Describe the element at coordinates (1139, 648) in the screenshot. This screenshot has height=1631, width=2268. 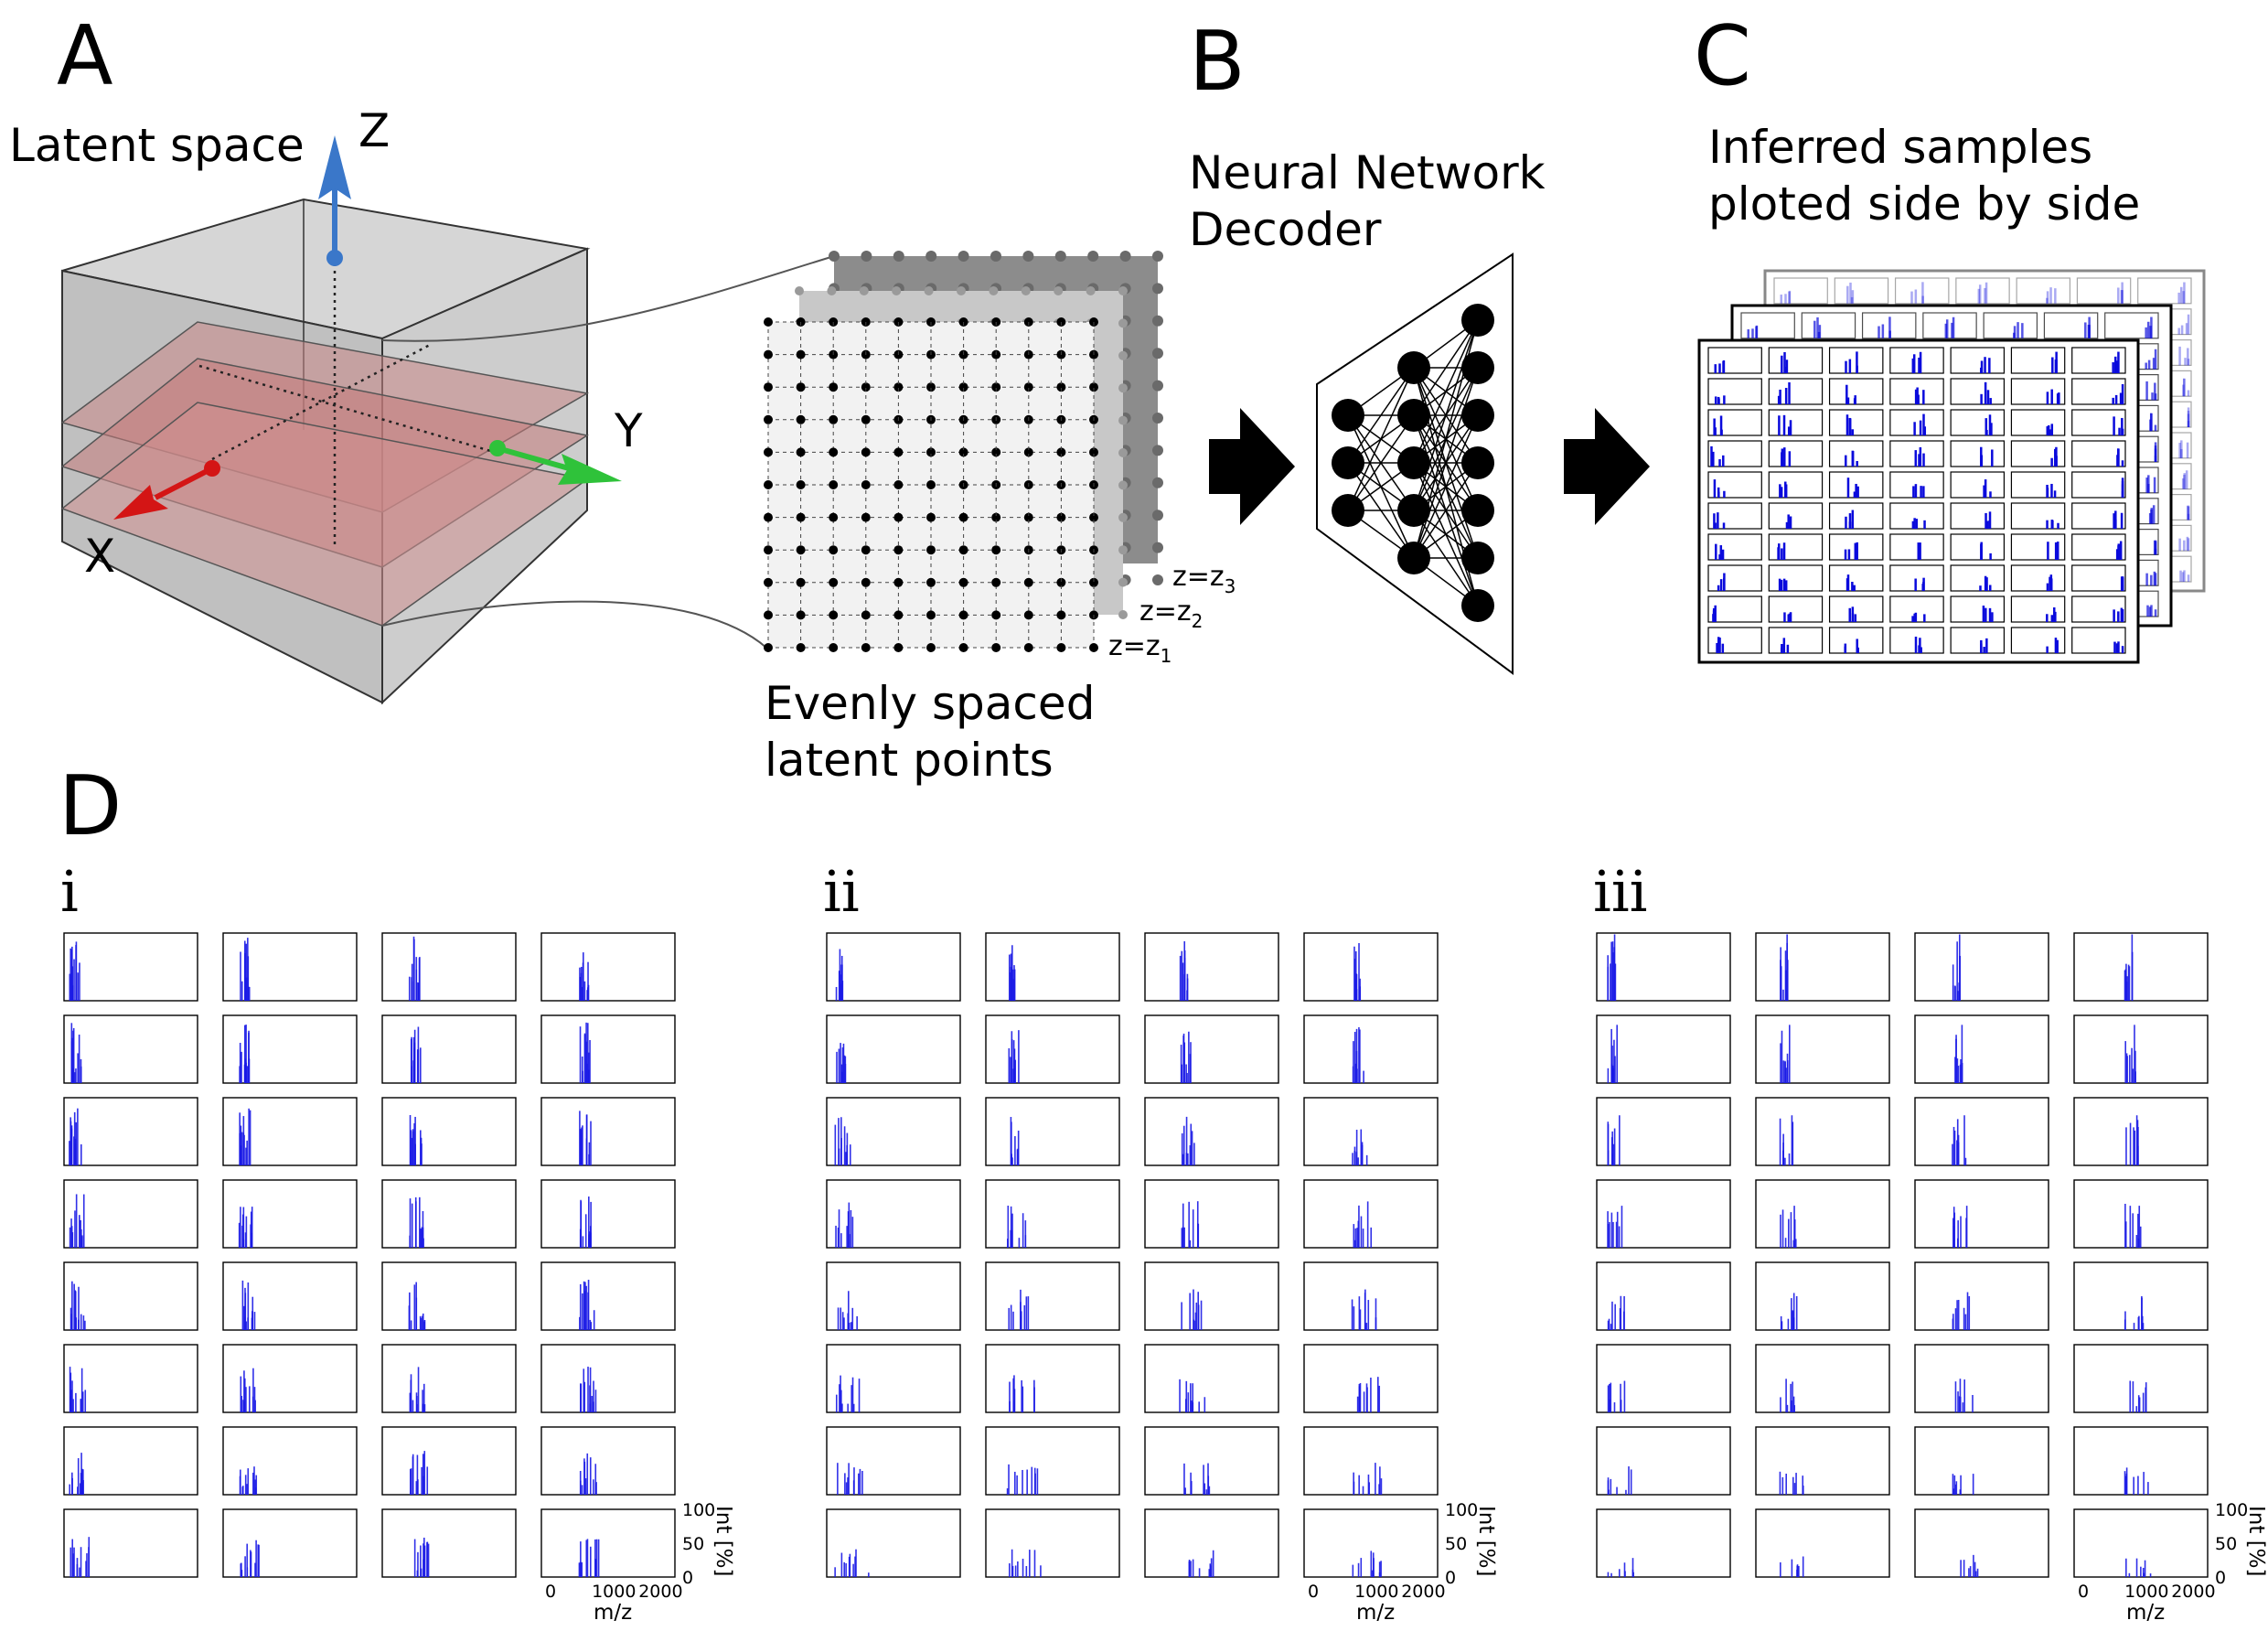
I see `grid-label-z1: z=z1` at that location.